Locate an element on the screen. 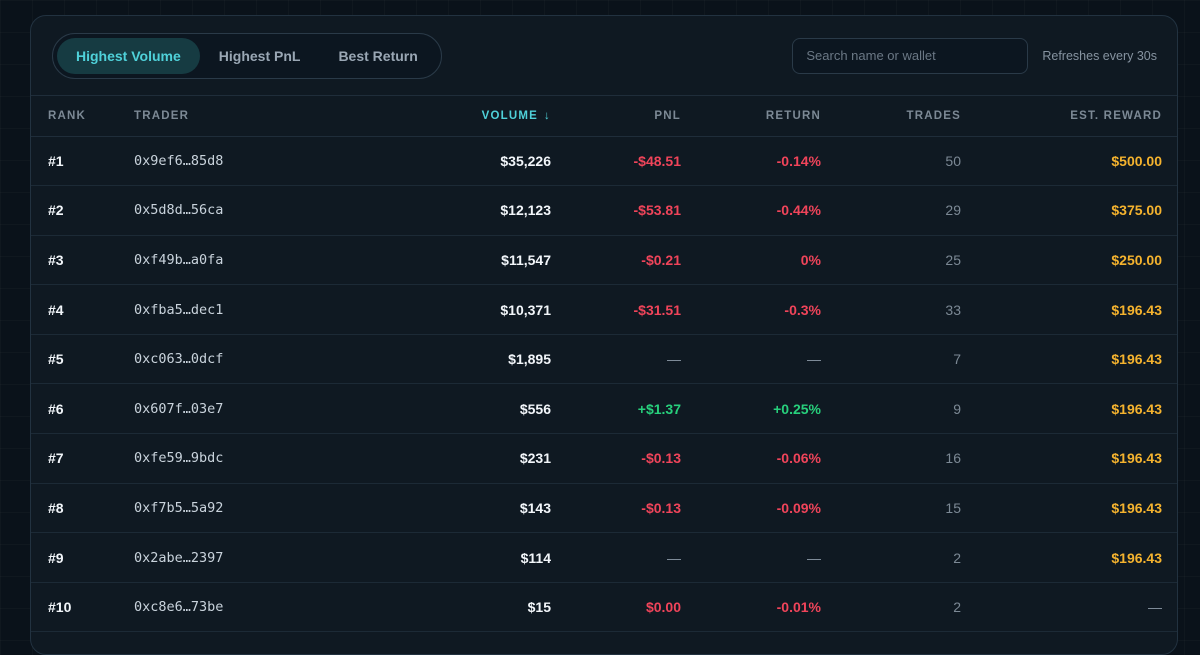 The height and width of the screenshot is (655, 1200). volume-cell: $231 is located at coordinates (446, 458).